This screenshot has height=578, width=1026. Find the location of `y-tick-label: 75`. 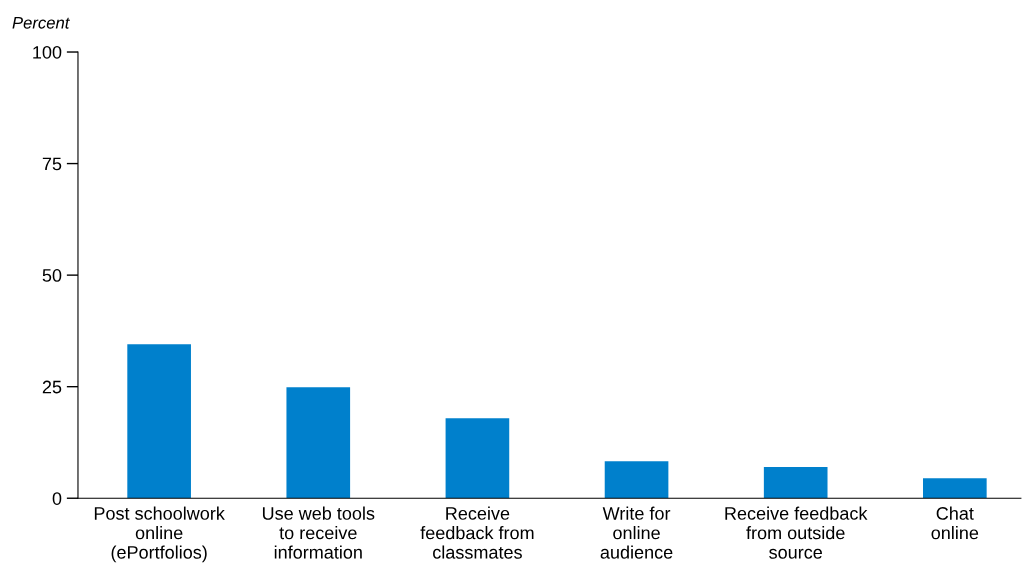

y-tick-label: 75 is located at coordinates (52, 164).